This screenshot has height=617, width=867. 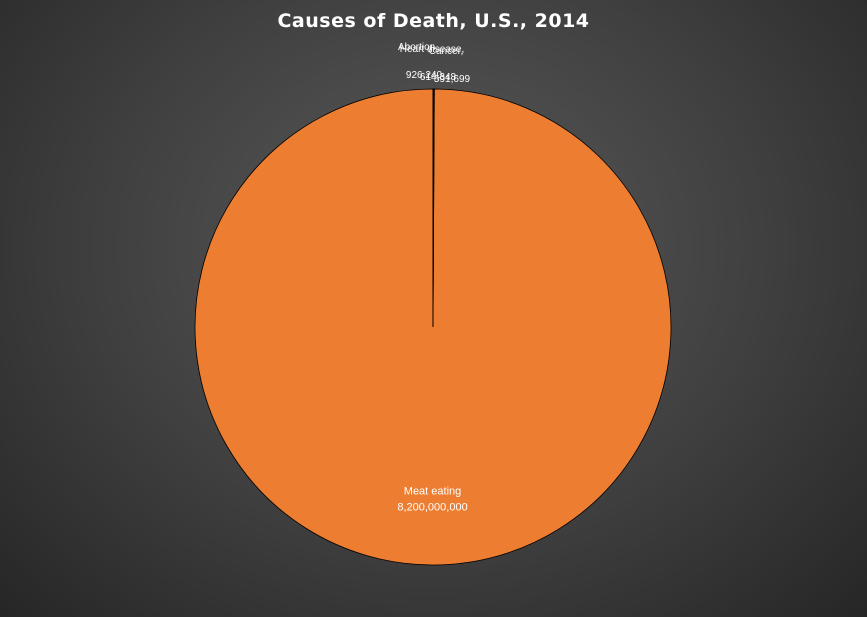 What do you see at coordinates (432, 507) in the screenshot?
I see `slice-value-meat-eating: 8,200,000,000` at bounding box center [432, 507].